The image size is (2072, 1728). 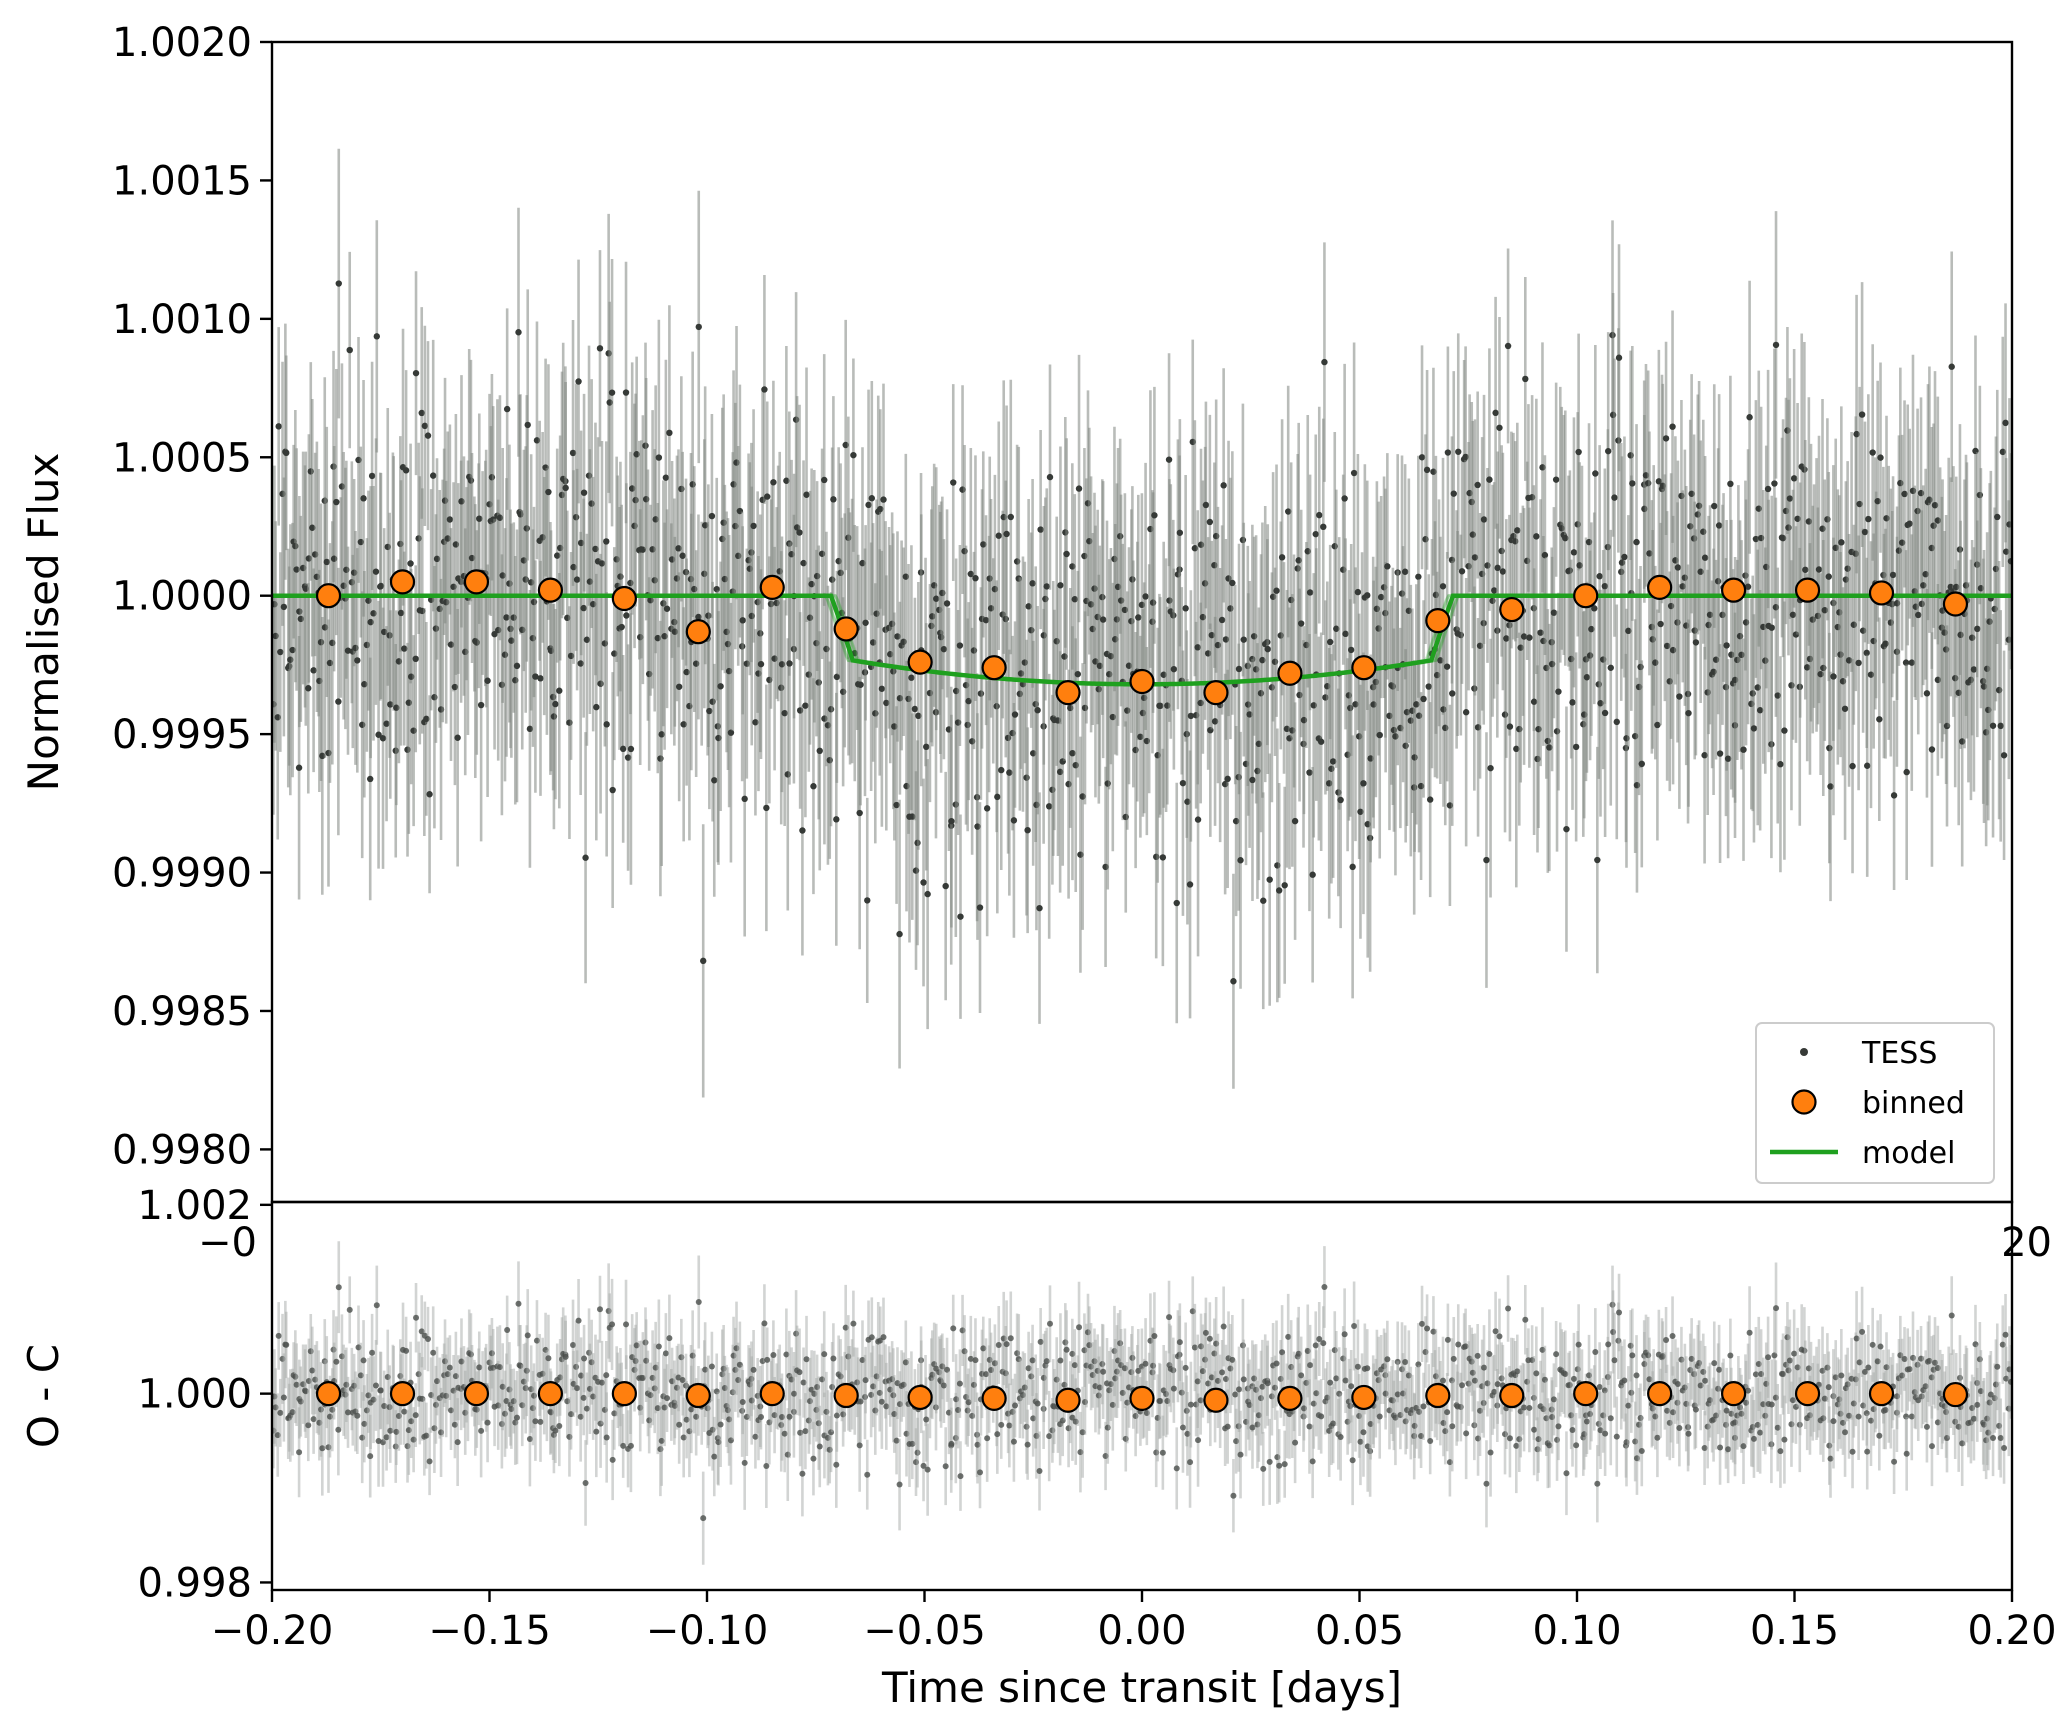 I want to click on x-tick-label: −0.05, so click(x=924, y=1631).